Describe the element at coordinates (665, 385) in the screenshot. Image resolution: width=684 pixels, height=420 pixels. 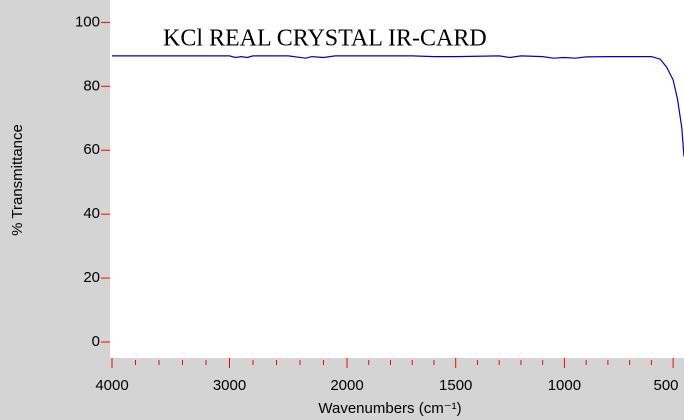
I see `x-tick-label: 500` at that location.